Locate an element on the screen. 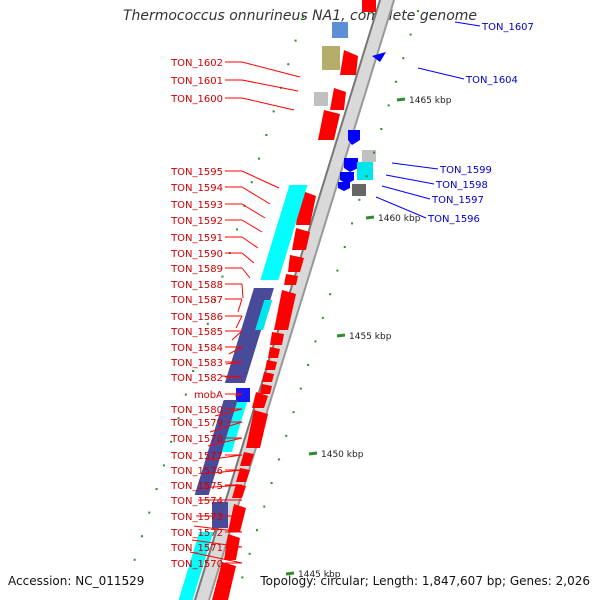  forward-gene-label: mobA is located at coordinates (208, 395).